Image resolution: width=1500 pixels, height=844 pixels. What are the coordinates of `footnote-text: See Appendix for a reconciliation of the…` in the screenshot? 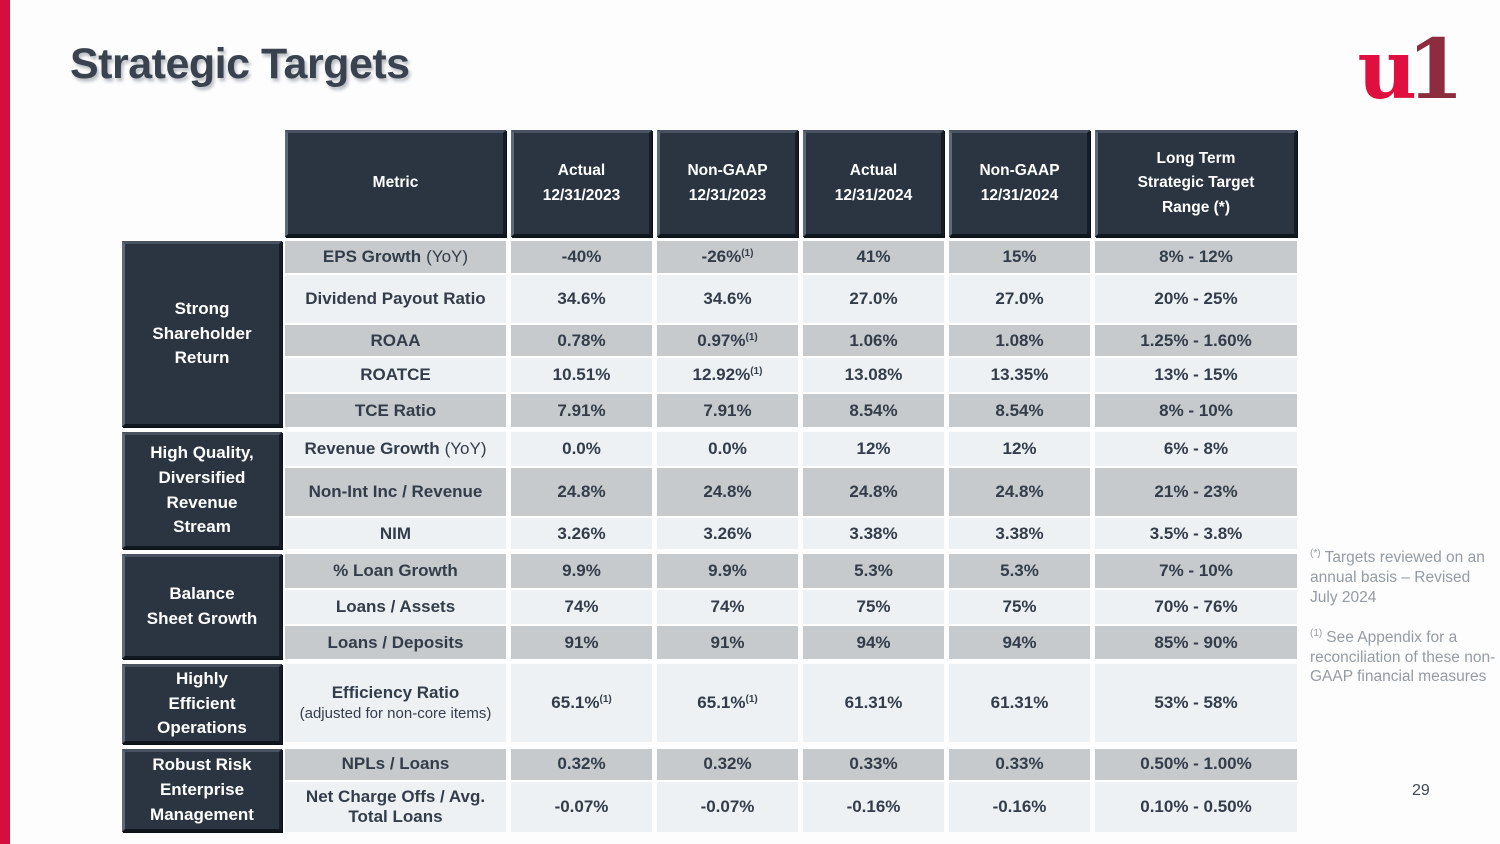 It's located at (1403, 657).